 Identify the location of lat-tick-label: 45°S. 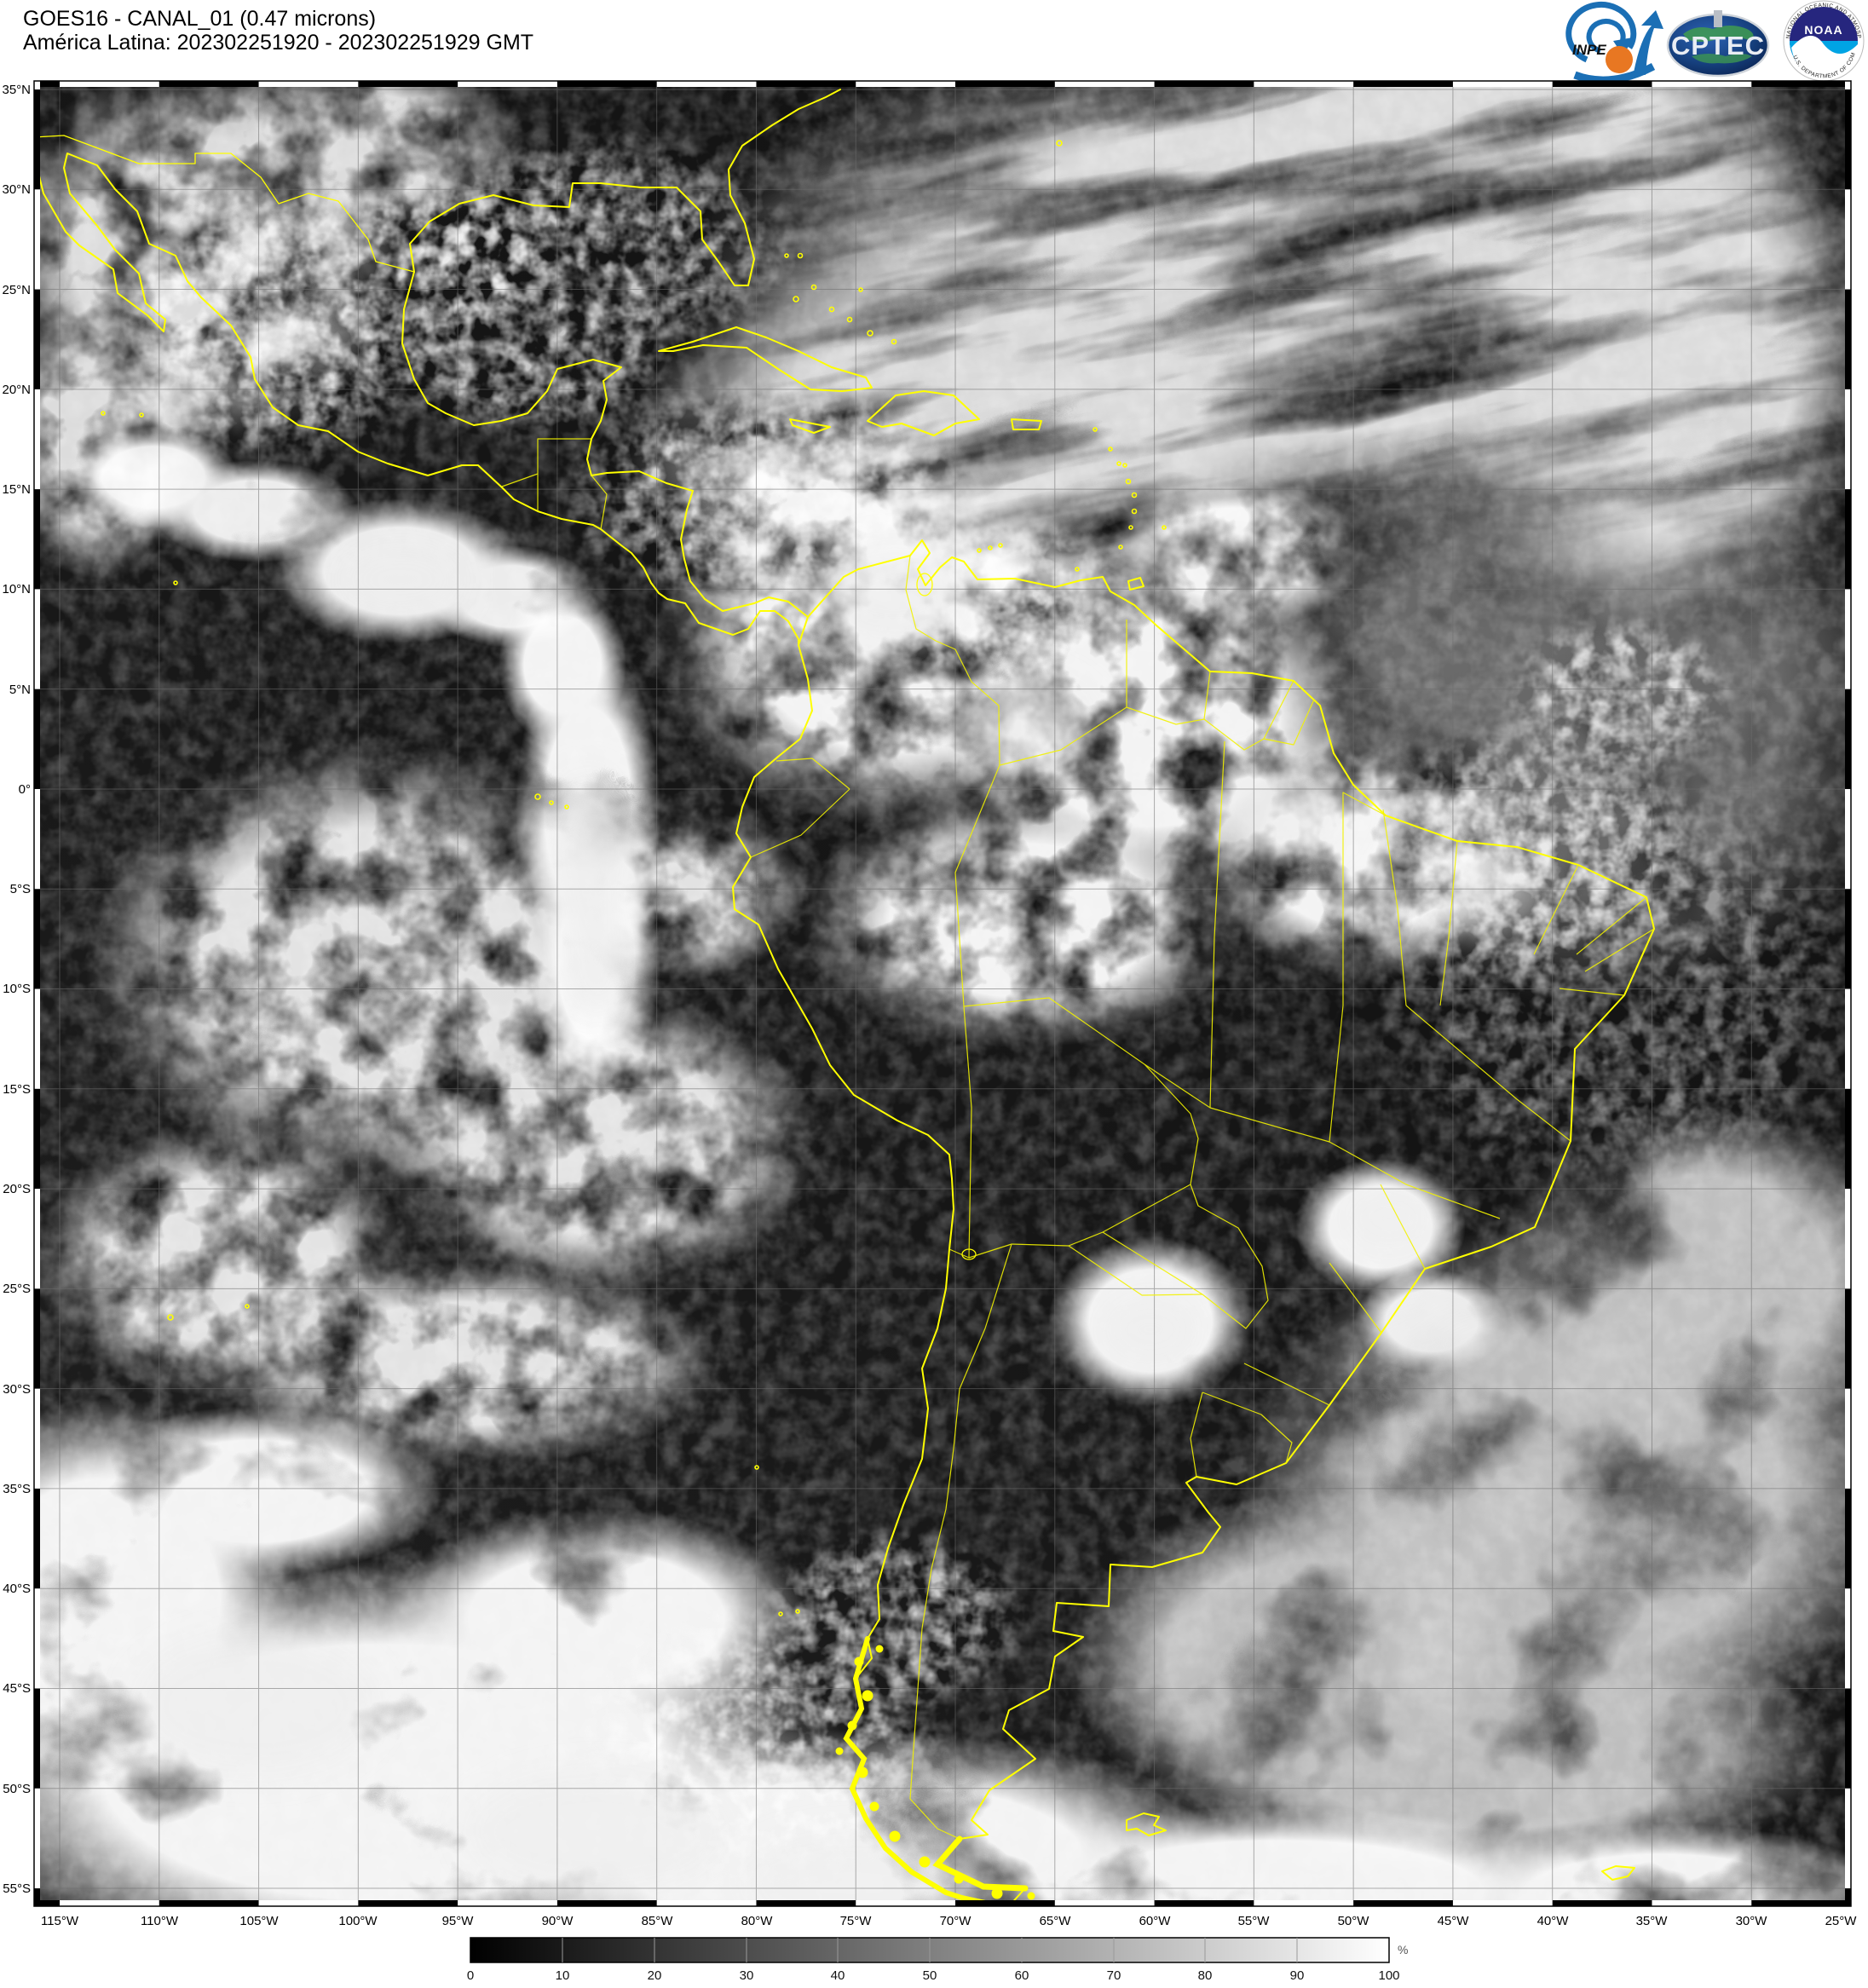
(17, 1688).